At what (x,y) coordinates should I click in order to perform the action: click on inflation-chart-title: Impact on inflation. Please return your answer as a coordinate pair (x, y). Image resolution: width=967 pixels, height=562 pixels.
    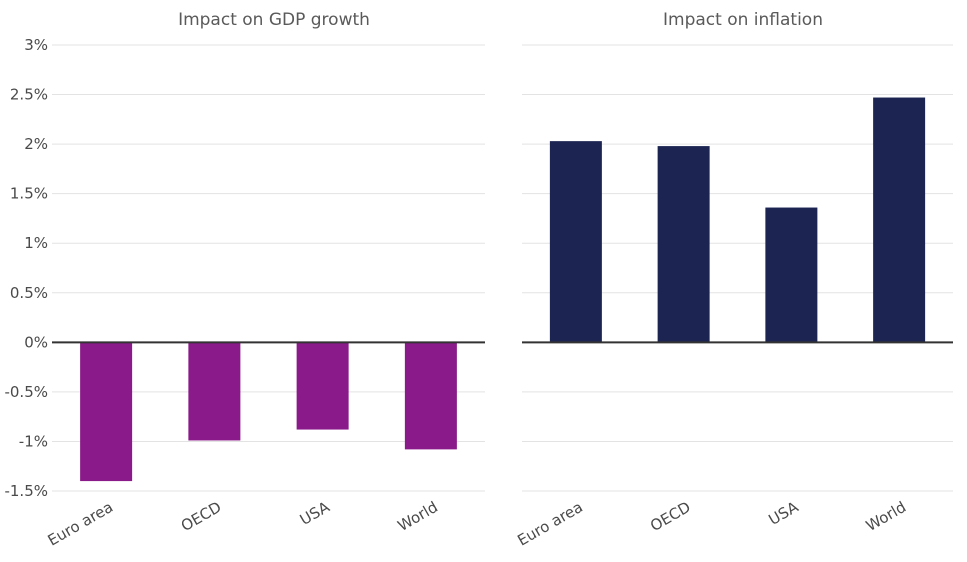
    Looking at the image, I should click on (743, 20).